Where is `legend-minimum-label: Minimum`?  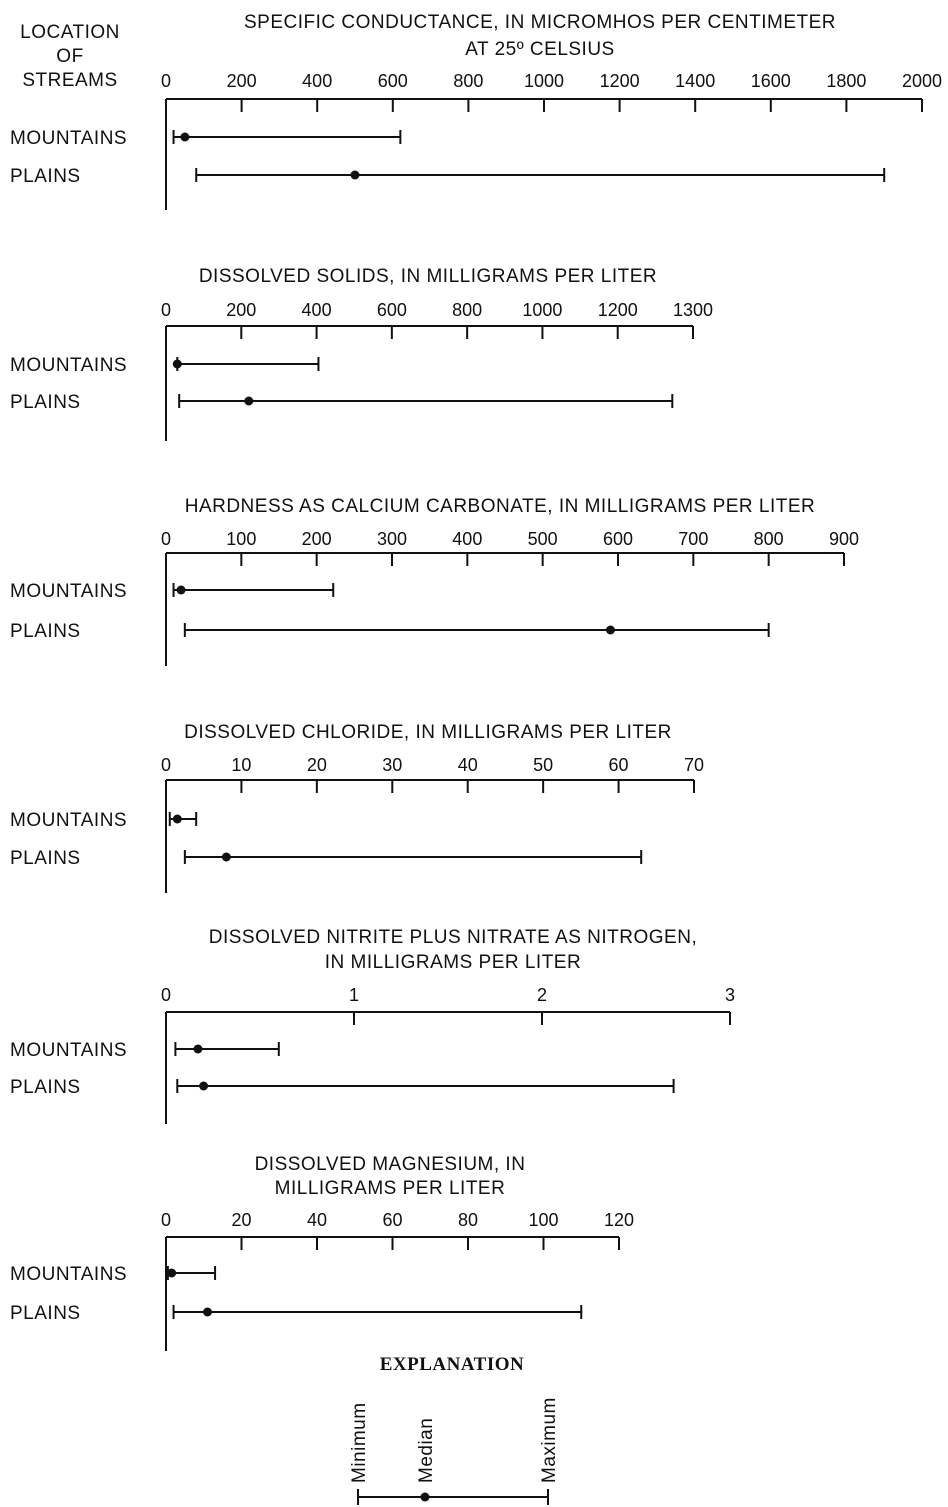
legend-minimum-label: Minimum is located at coordinates (359, 1442).